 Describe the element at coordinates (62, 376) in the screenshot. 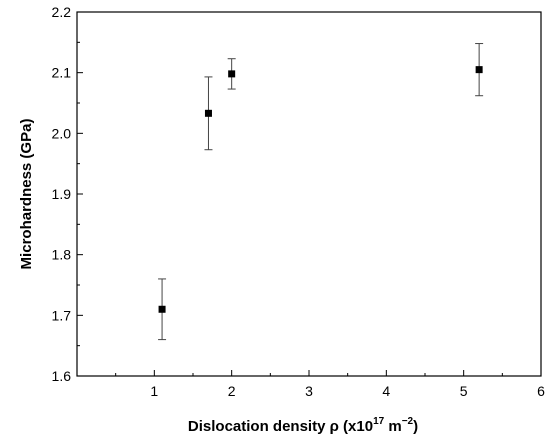

I see `y-tick-label: 1.6` at that location.